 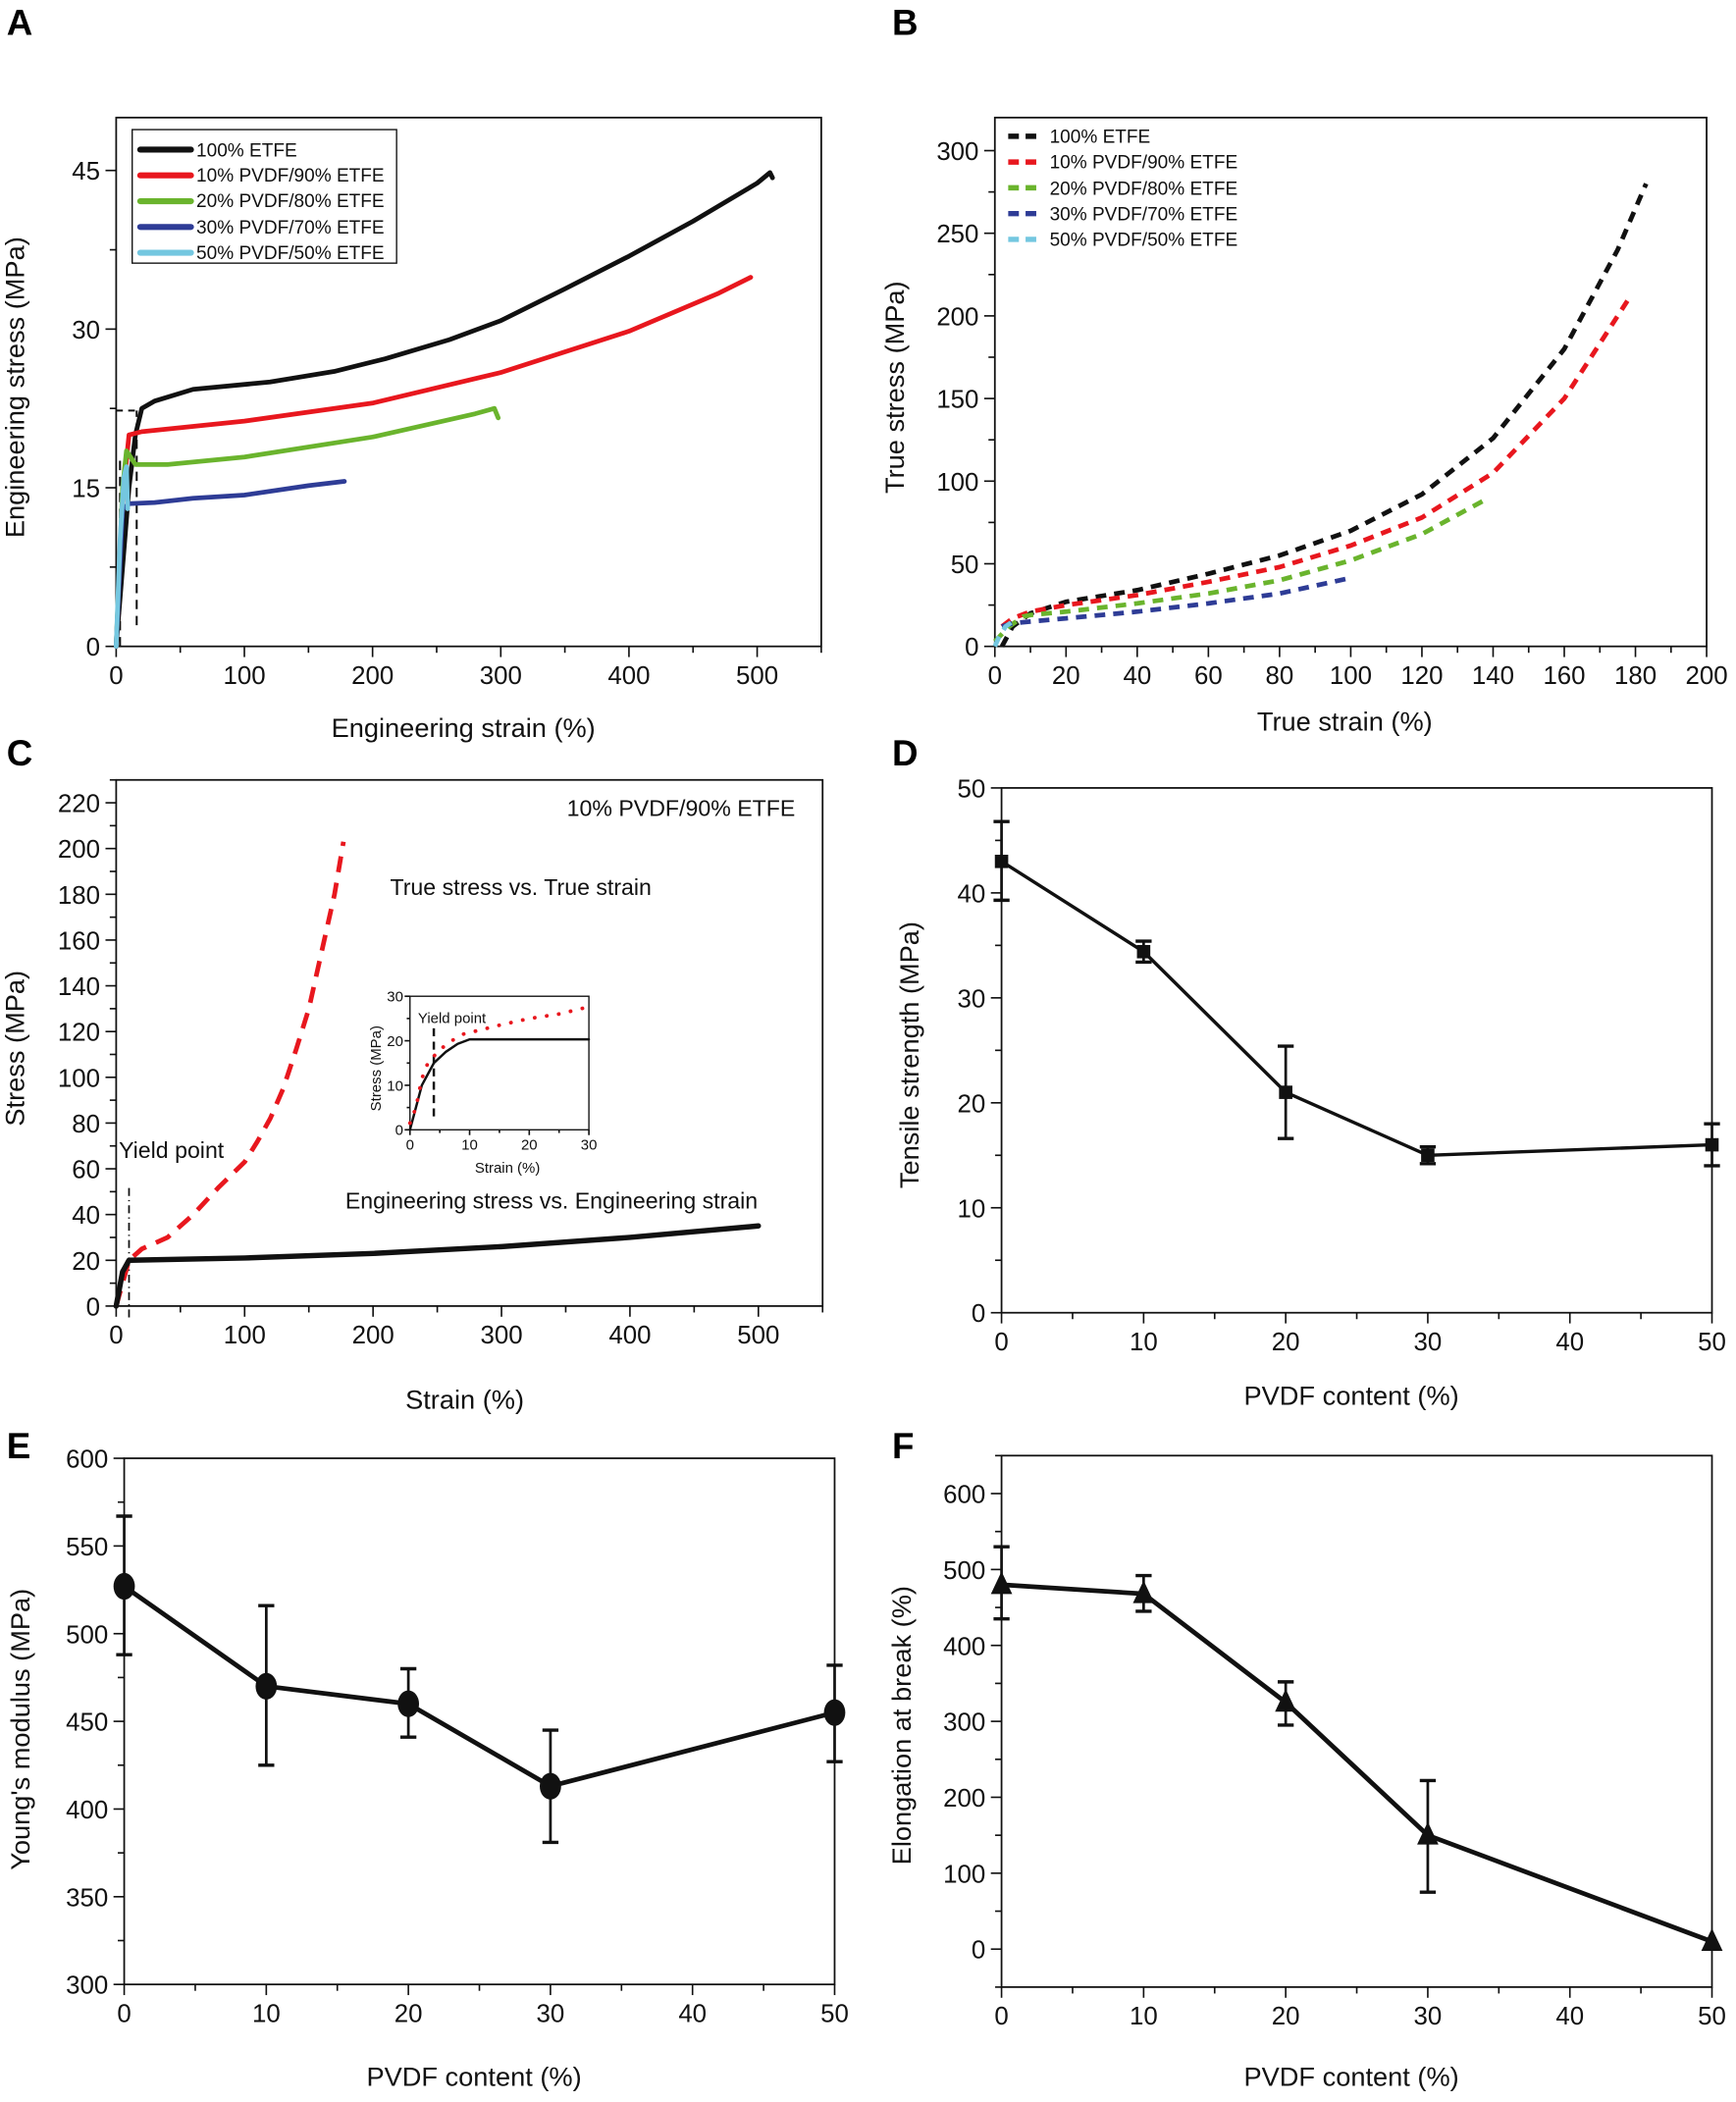 What do you see at coordinates (437, 1266) in the screenshot?
I see `c-series-line-engineering` at bounding box center [437, 1266].